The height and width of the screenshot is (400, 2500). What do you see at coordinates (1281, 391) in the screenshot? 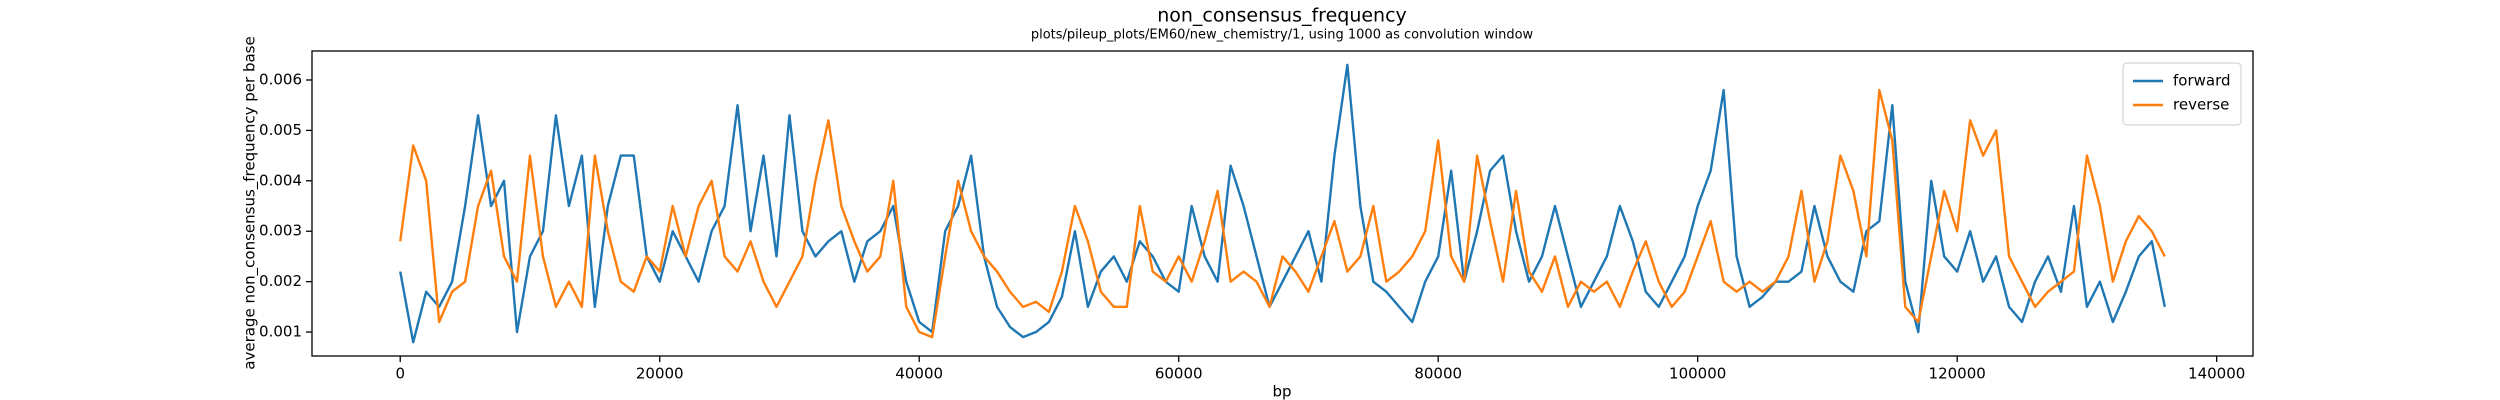
I see `x-axis-label: bp` at bounding box center [1281, 391].